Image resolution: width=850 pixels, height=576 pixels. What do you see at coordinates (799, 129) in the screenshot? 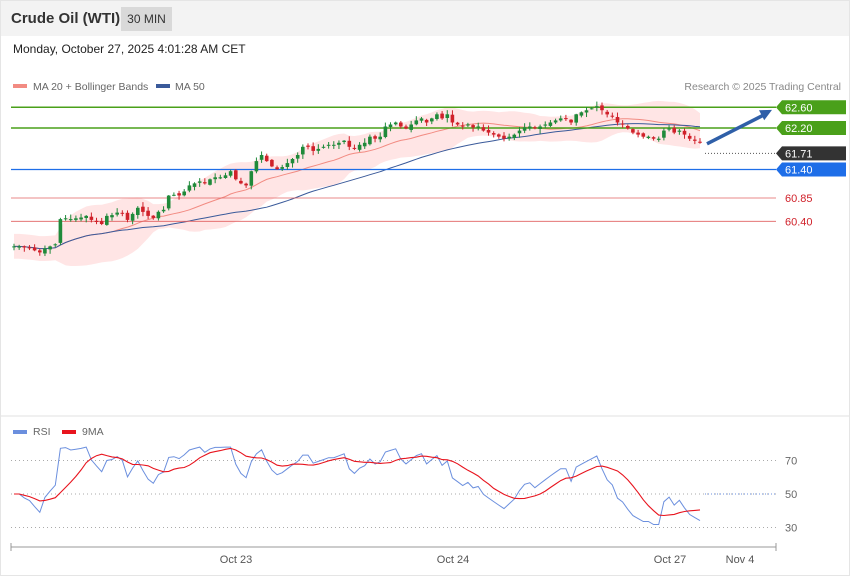
I see `resistance-label: 62.20` at bounding box center [799, 129].